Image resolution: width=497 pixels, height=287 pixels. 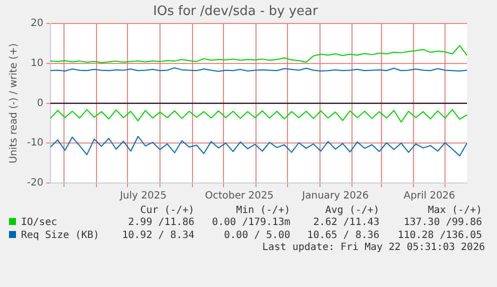 What do you see at coordinates (239, 196) in the screenshot?
I see `x-tick-label: October 2025` at bounding box center [239, 196].